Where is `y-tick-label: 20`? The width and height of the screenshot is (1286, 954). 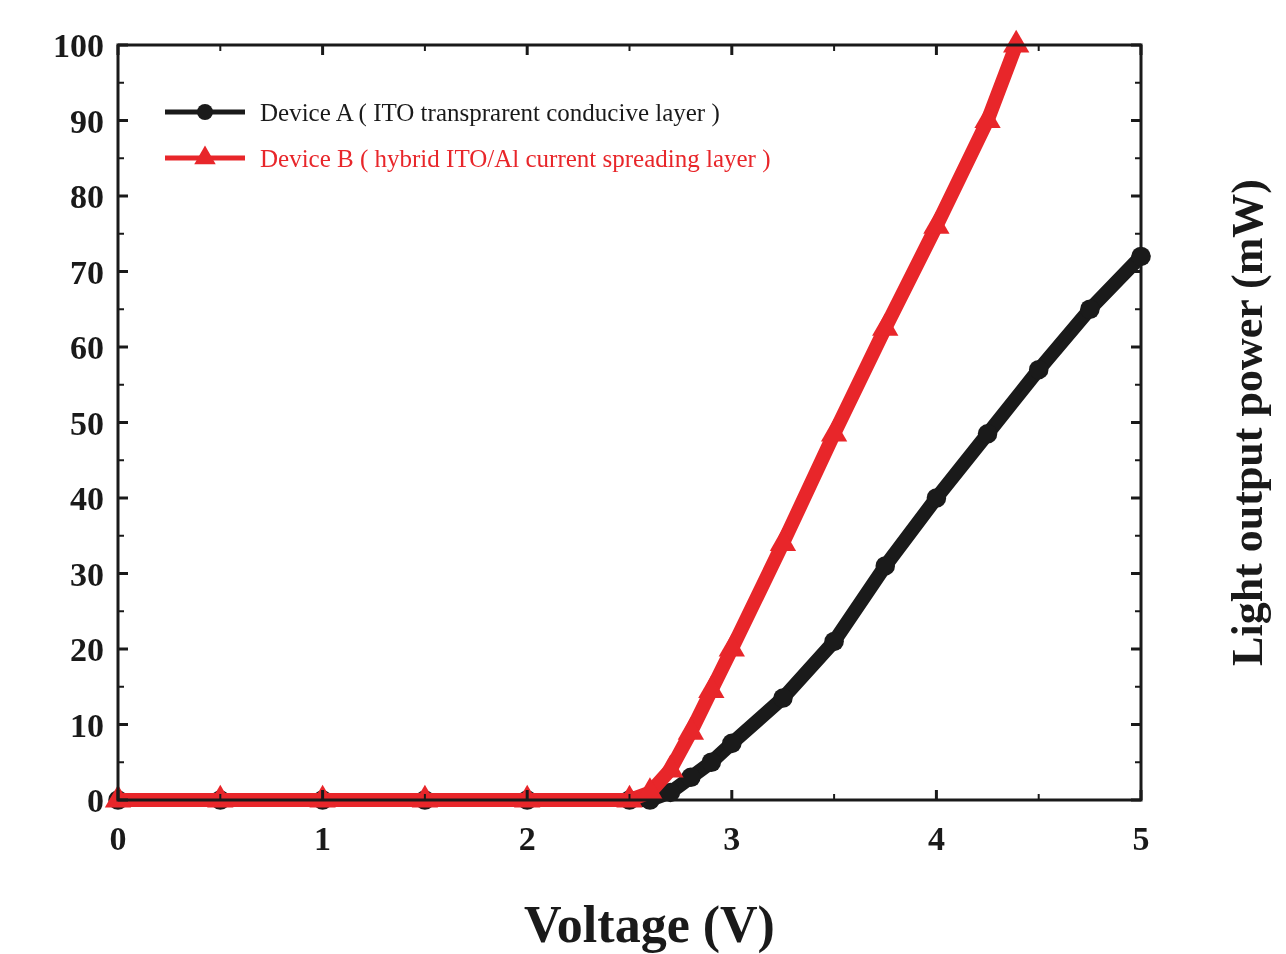
y-tick-label: 20 is located at coordinates (87, 649).